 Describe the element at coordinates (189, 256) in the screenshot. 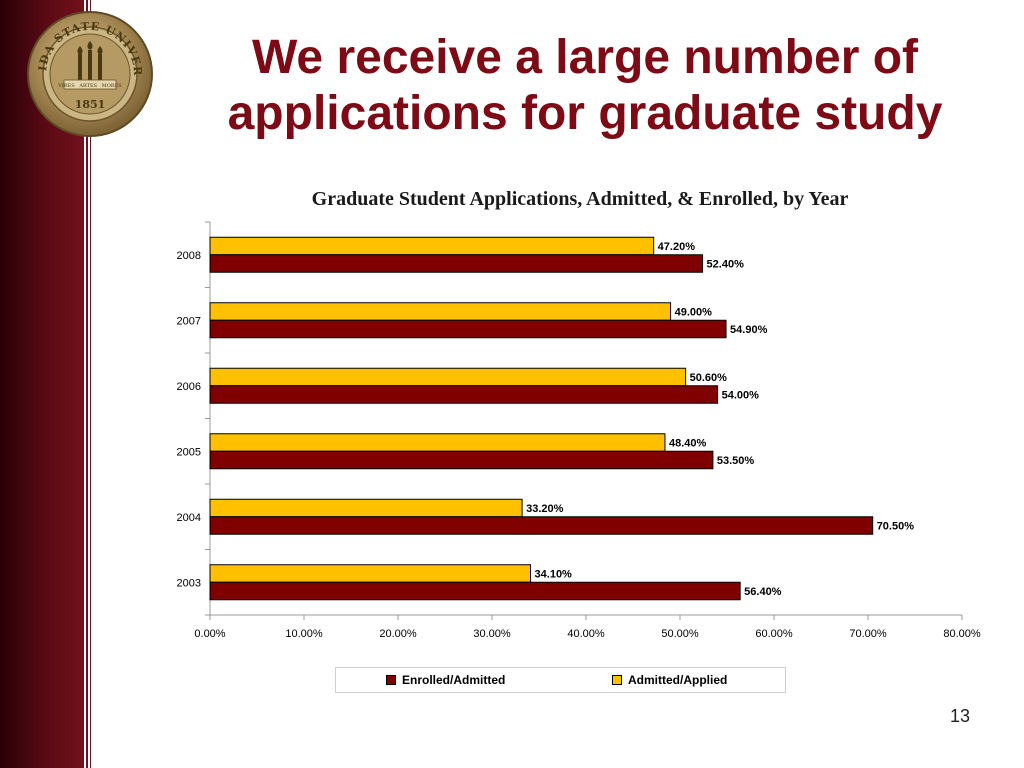

I see `y-tick-label-2008: 2008` at that location.